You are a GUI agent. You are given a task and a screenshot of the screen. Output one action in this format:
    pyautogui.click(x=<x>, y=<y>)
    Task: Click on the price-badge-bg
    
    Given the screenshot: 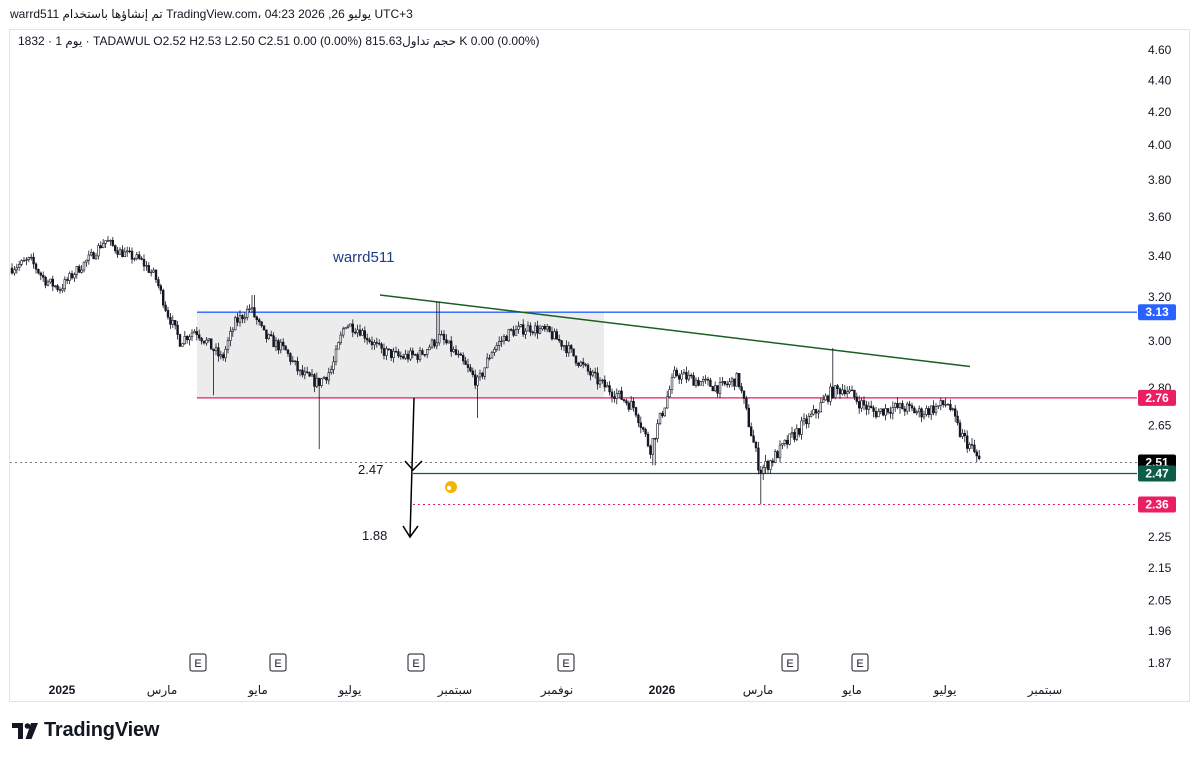 What is the action you would take?
    pyautogui.click(x=1157, y=312)
    